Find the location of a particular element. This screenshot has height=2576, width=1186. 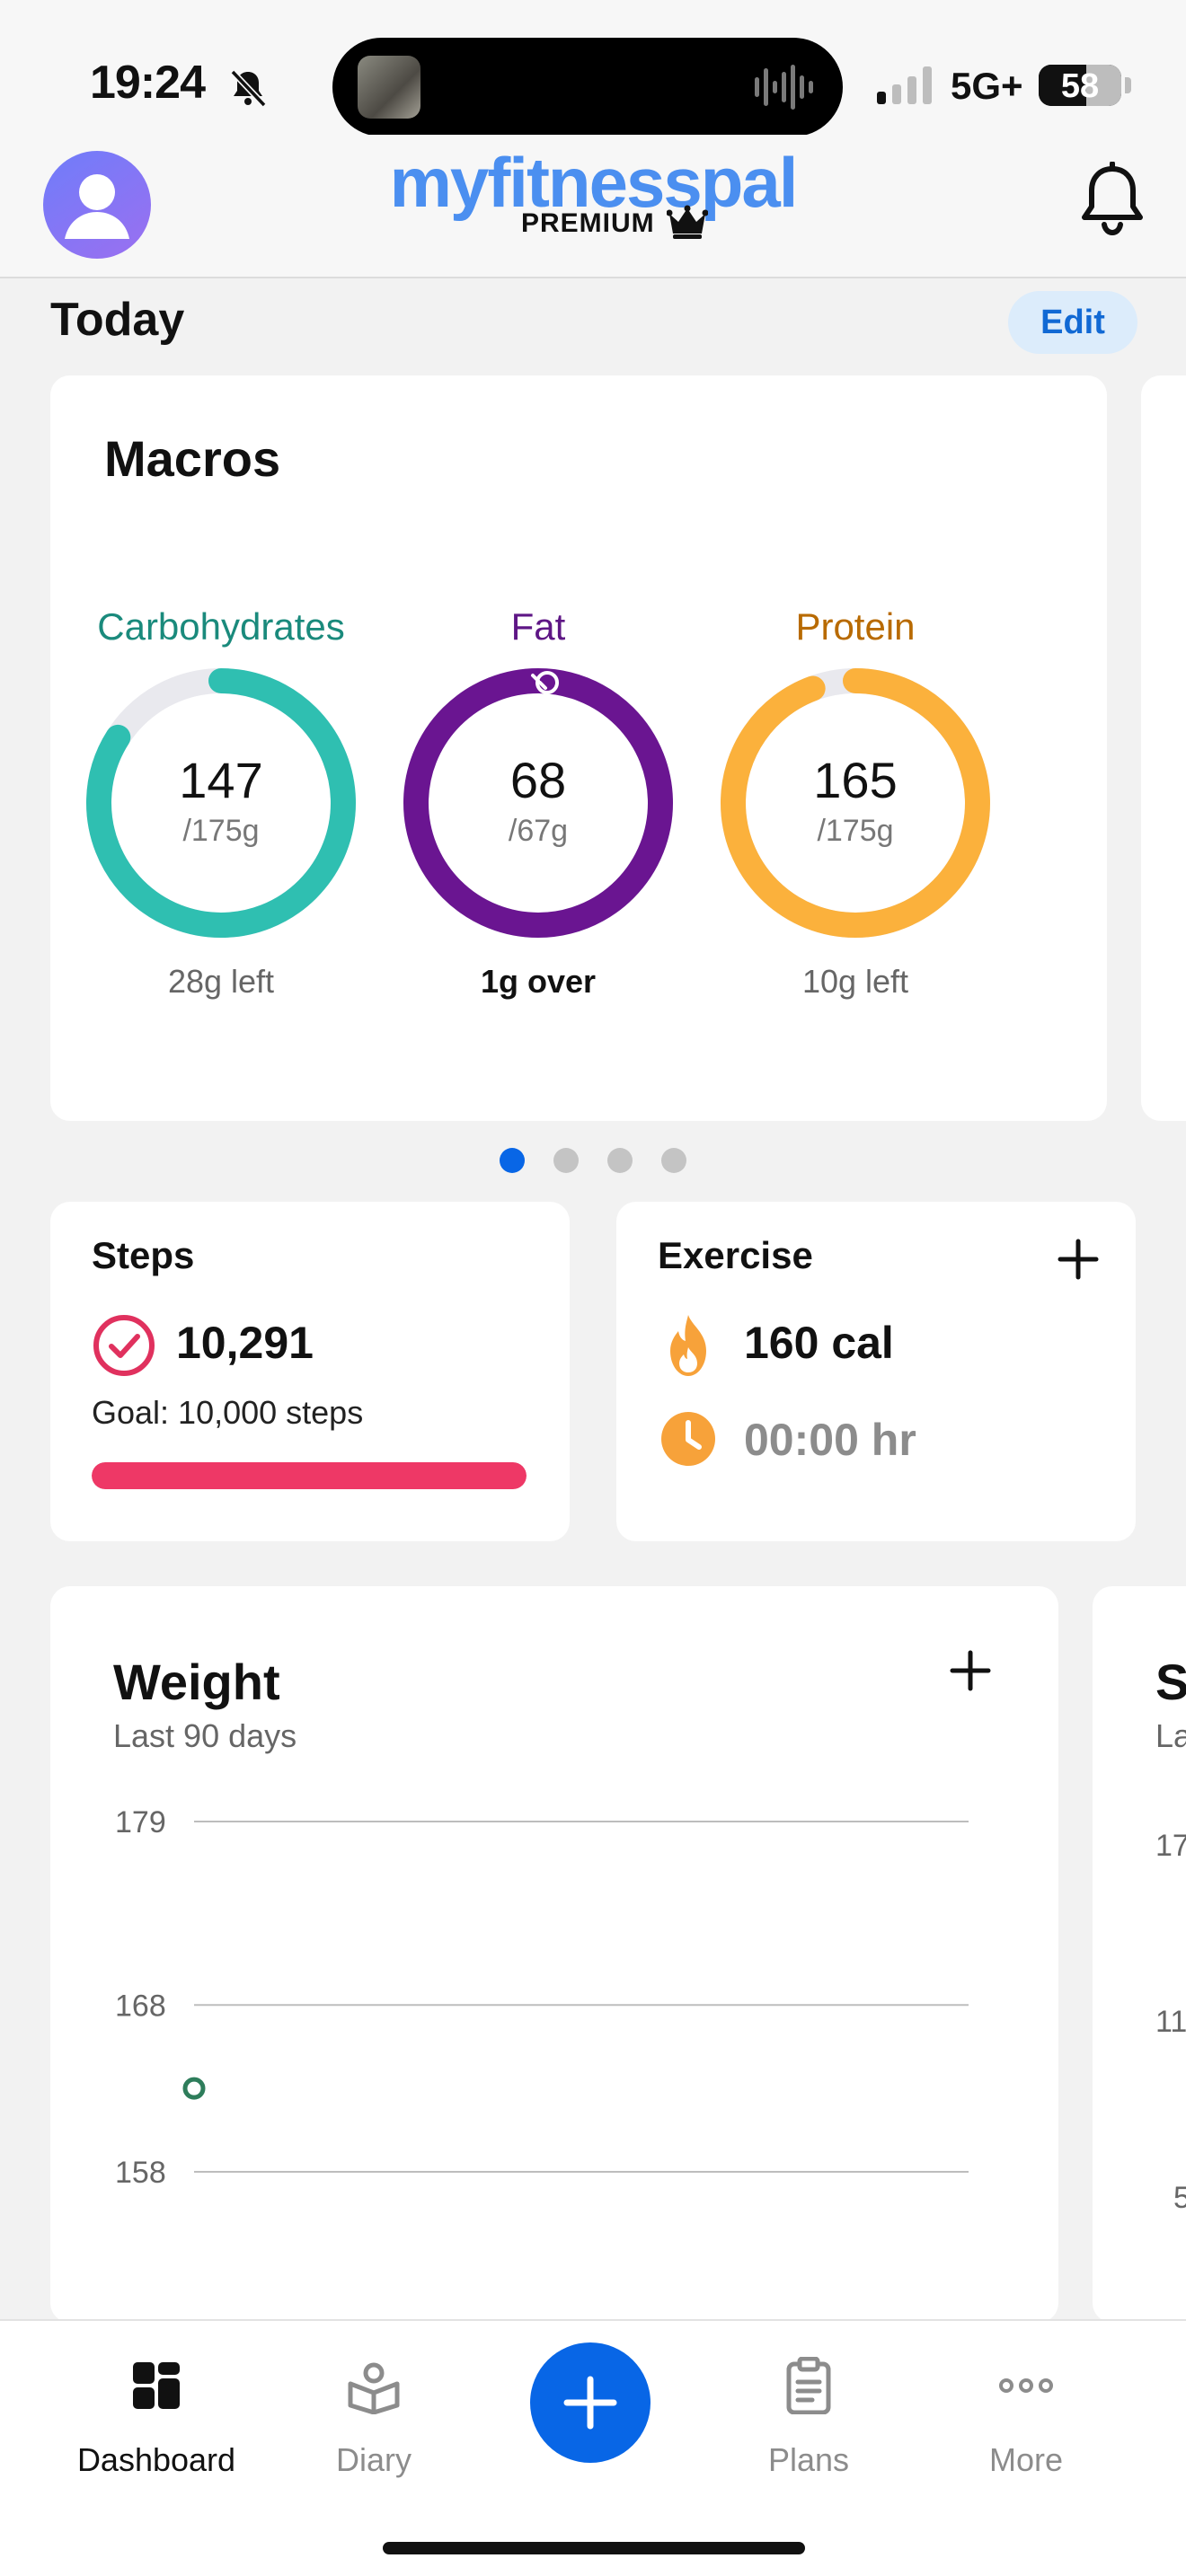

today-title: Today is located at coordinates (117, 320).